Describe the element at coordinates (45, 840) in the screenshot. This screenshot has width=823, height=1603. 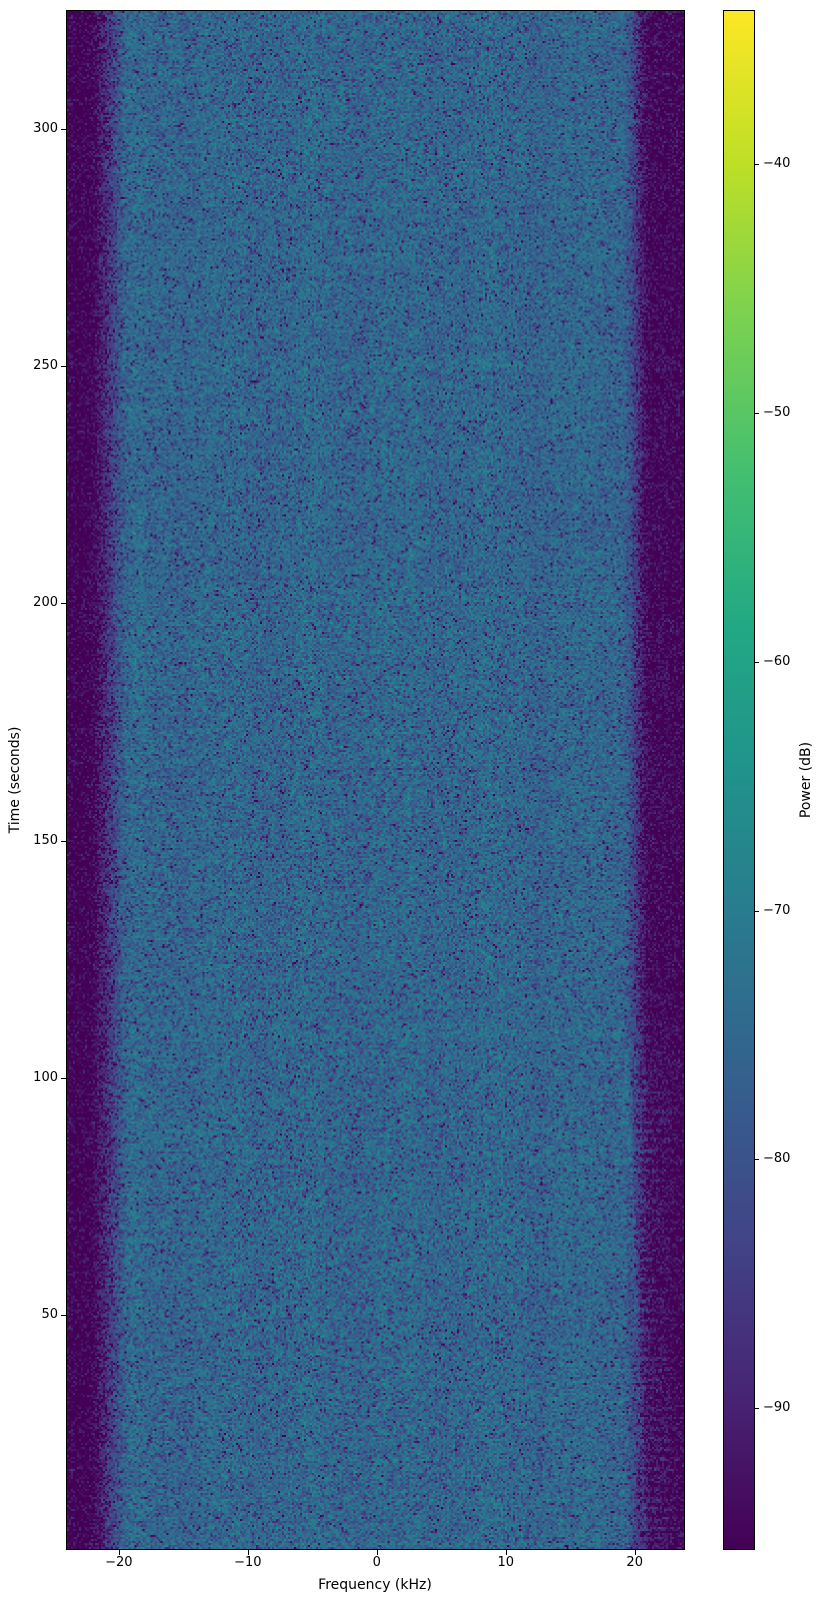
I see `y-tick-label: 150` at that location.